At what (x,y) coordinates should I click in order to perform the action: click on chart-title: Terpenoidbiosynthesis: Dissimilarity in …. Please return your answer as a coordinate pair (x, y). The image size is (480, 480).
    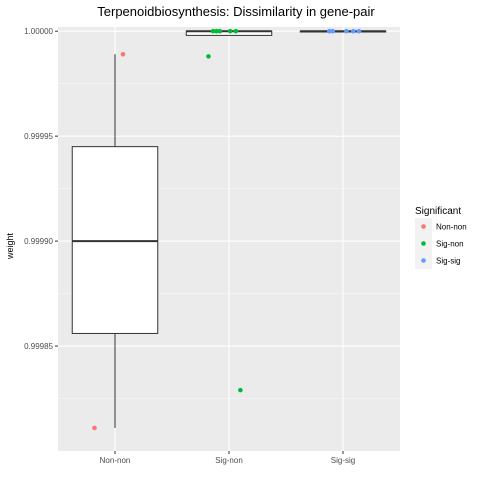
    Looking at the image, I should click on (236, 11).